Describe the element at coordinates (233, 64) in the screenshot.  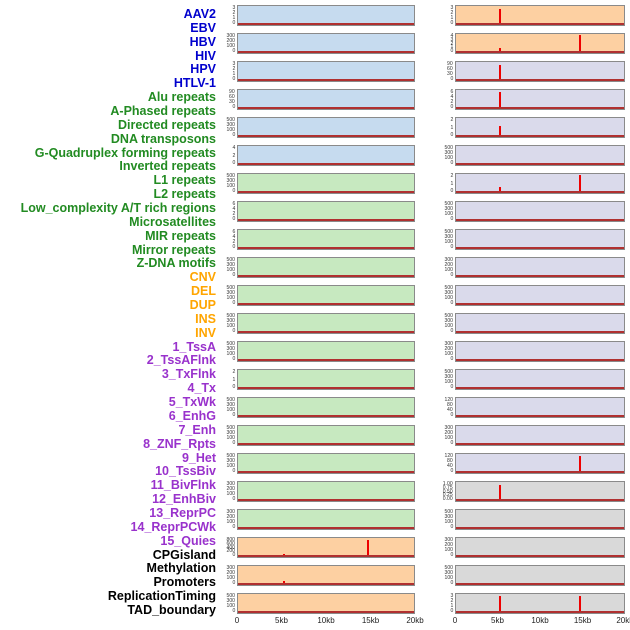
I see `y-axis-tick: 3` at that location.